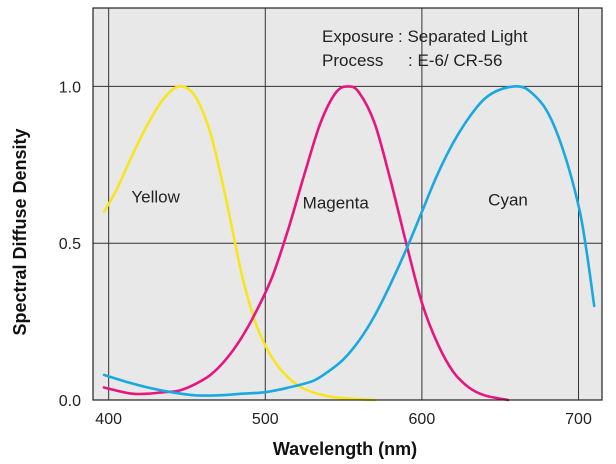 This screenshot has height=464, width=616. I want to click on y-tick-label: 0.5, so click(70, 244).